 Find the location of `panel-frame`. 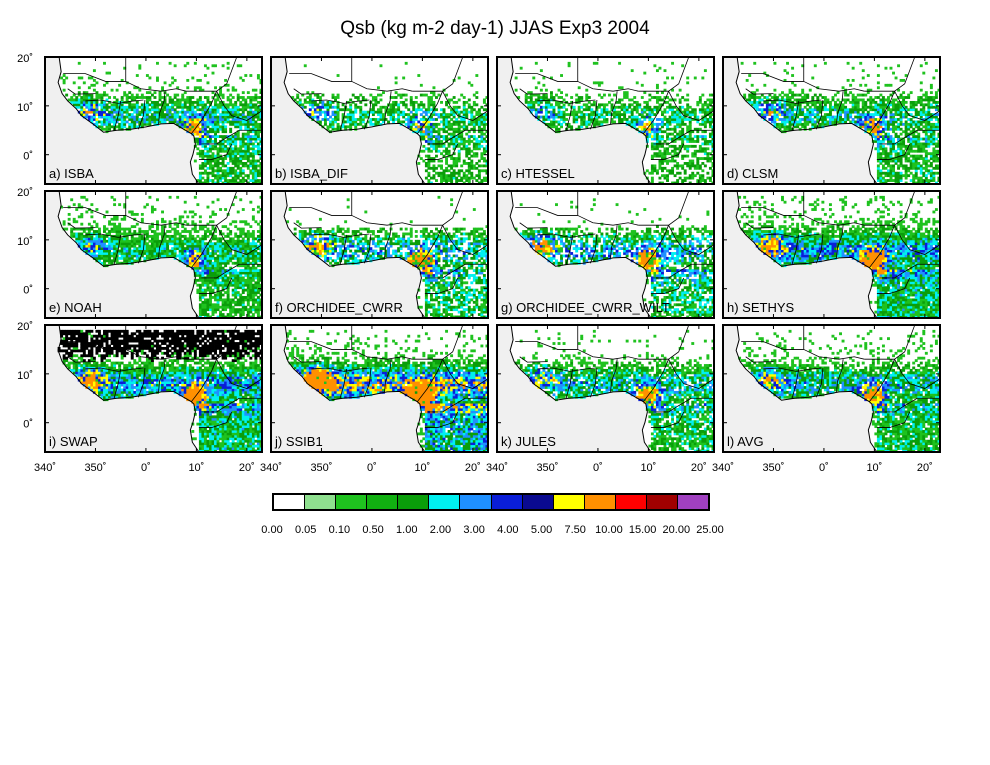

panel-frame is located at coordinates (153, 120).